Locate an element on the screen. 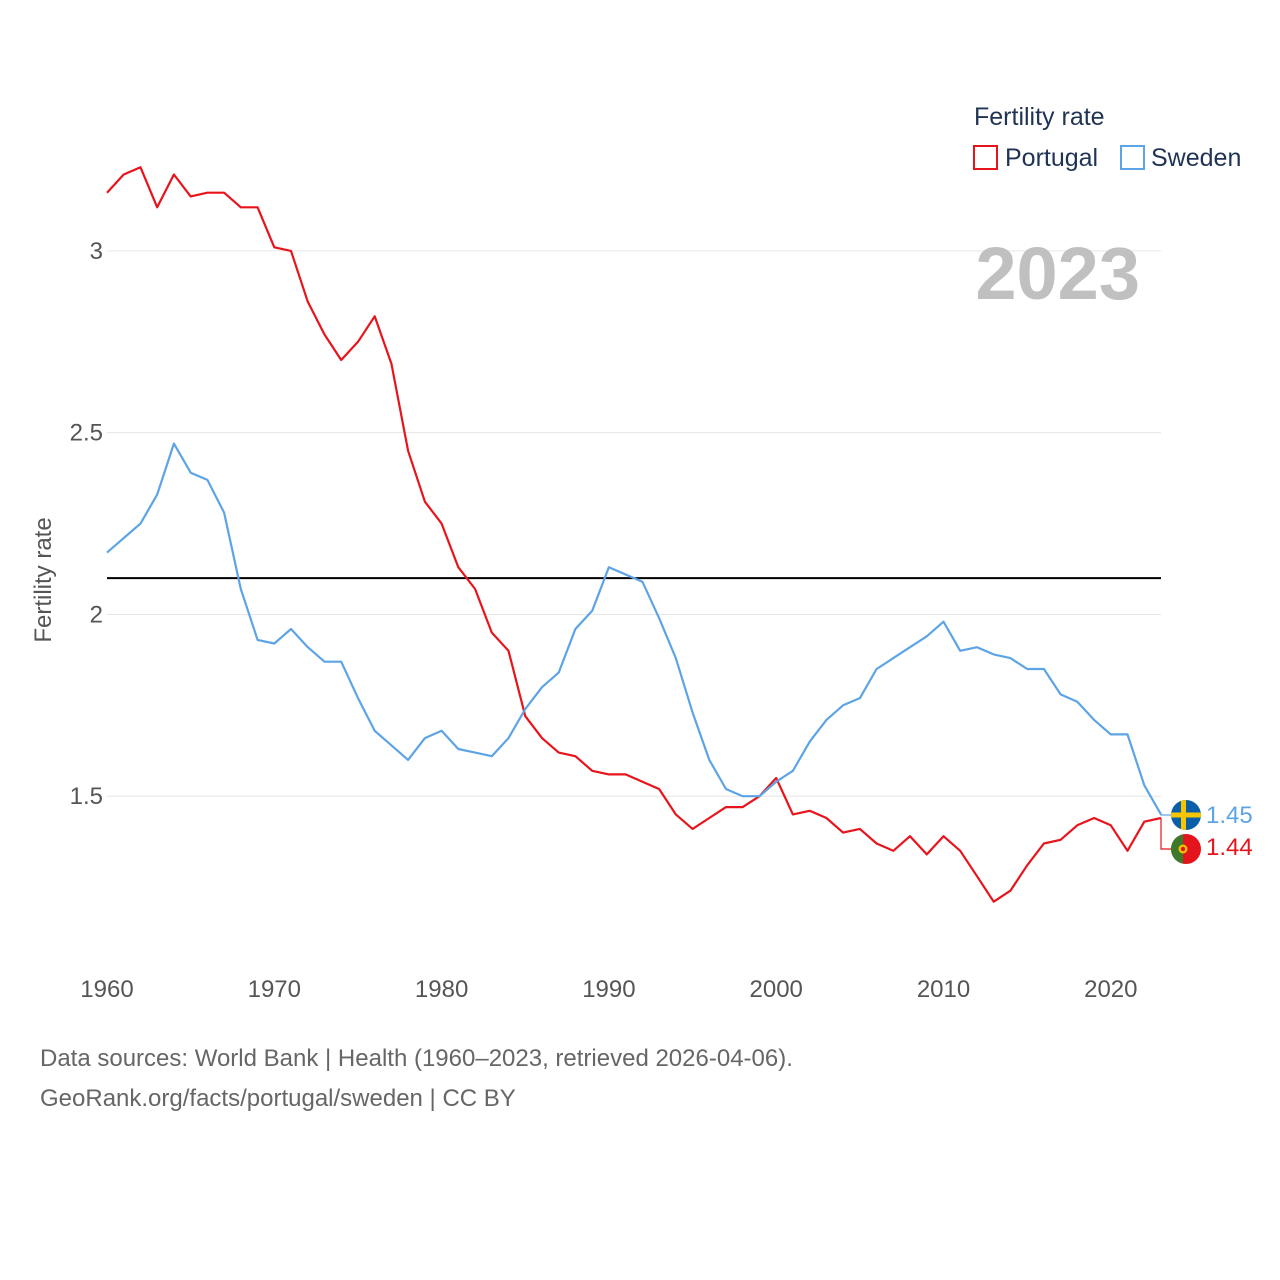 The width and height of the screenshot is (1280, 1280). y-tick-label: 3 is located at coordinates (96, 251).